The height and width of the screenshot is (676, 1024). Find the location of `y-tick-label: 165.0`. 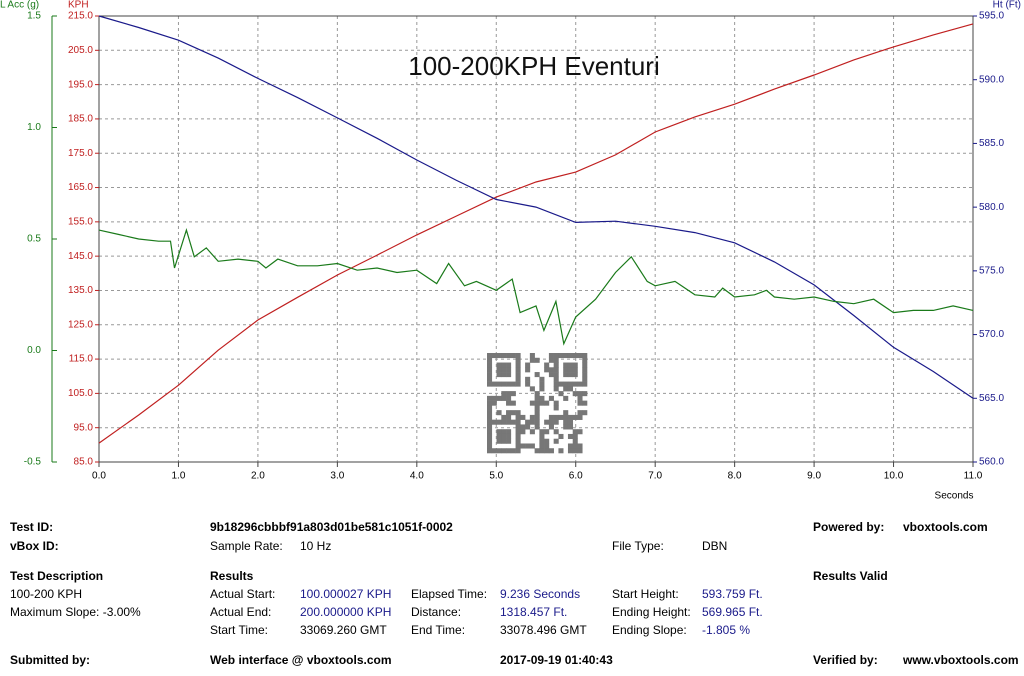

y-tick-label: 165.0 is located at coordinates (80, 187).